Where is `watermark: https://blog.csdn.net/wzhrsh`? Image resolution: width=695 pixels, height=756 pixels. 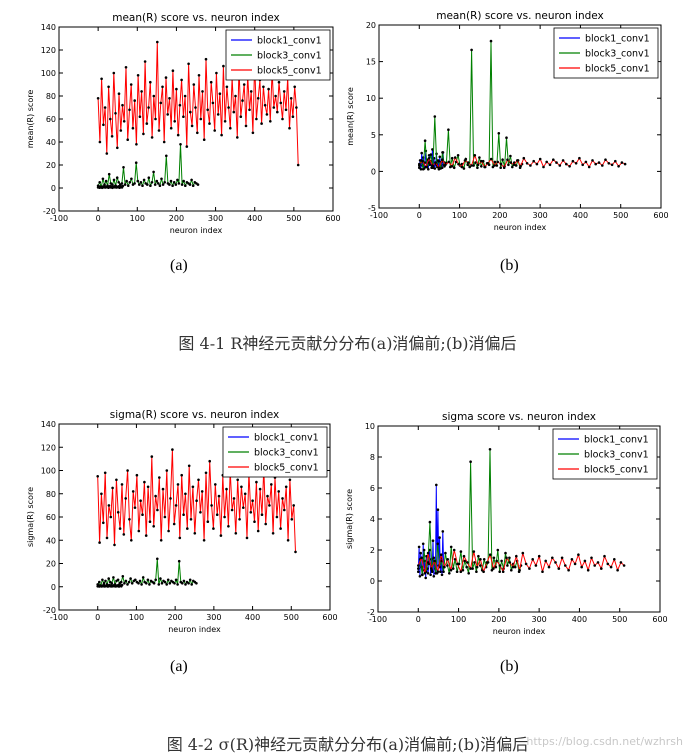
watermark: https://blog.csdn.net/wzhrsh is located at coordinates (604, 741).